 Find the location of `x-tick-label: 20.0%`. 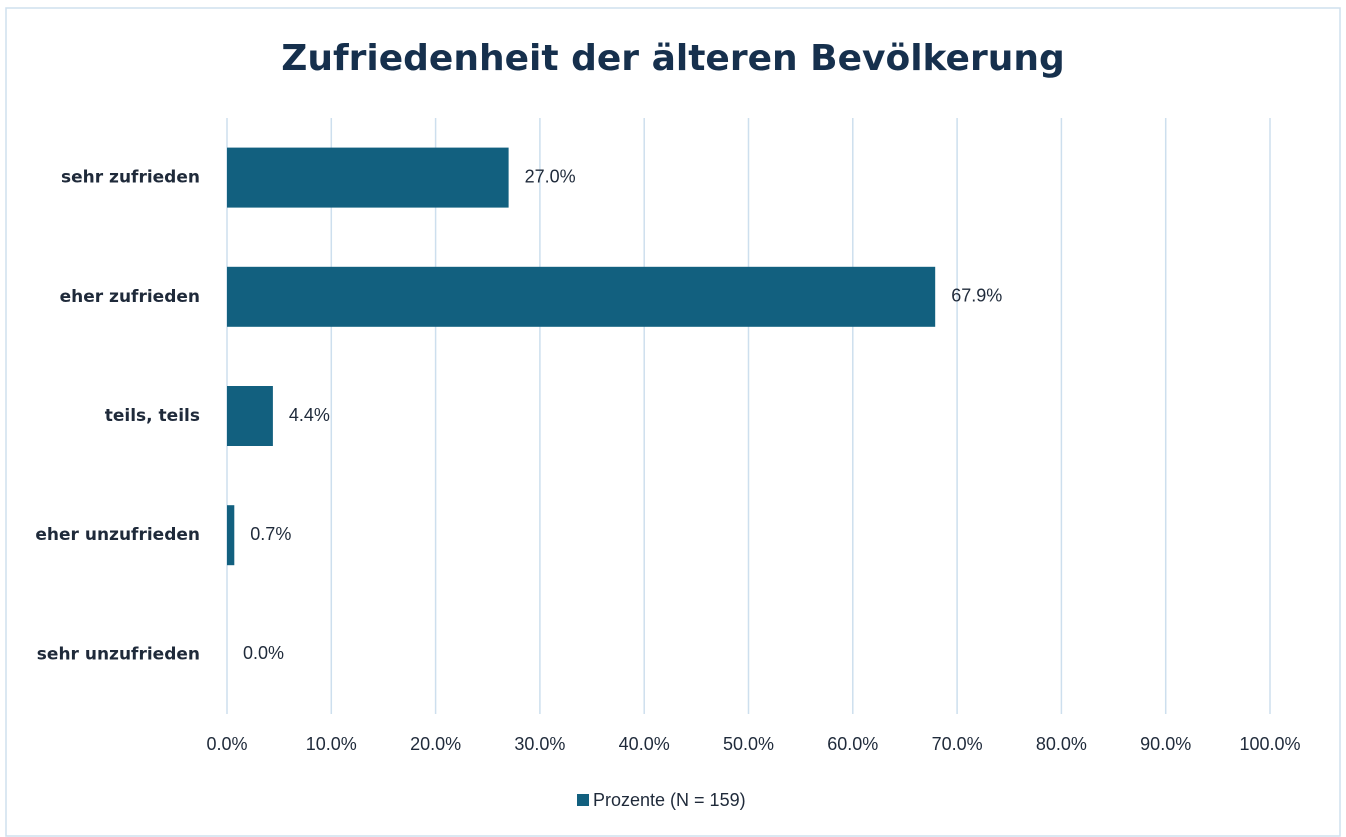

x-tick-label: 20.0% is located at coordinates (435, 744).